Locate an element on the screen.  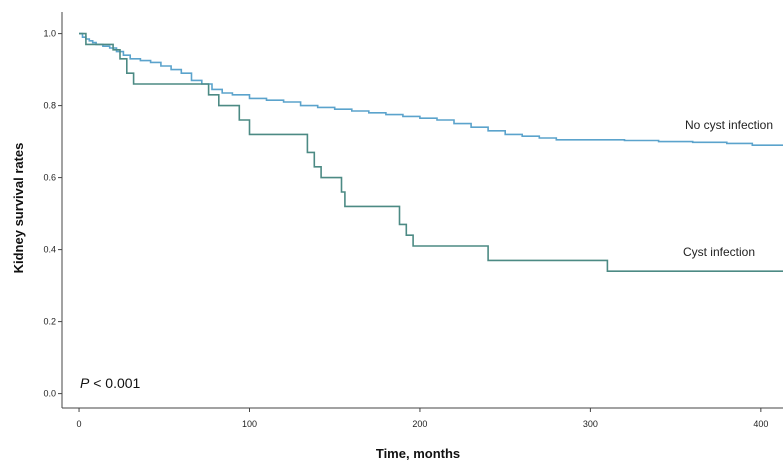
p-value-symbol: P is located at coordinates (85, 383).